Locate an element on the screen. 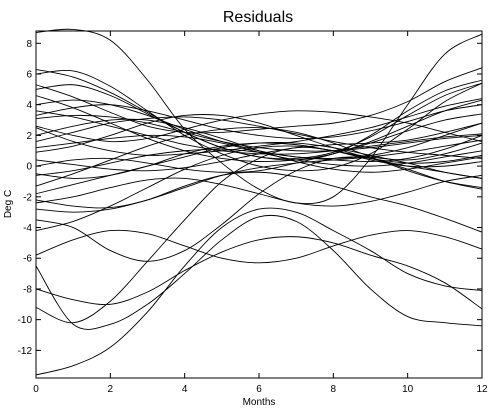 The image size is (490, 409). x-tick-label: 6 is located at coordinates (259, 389).